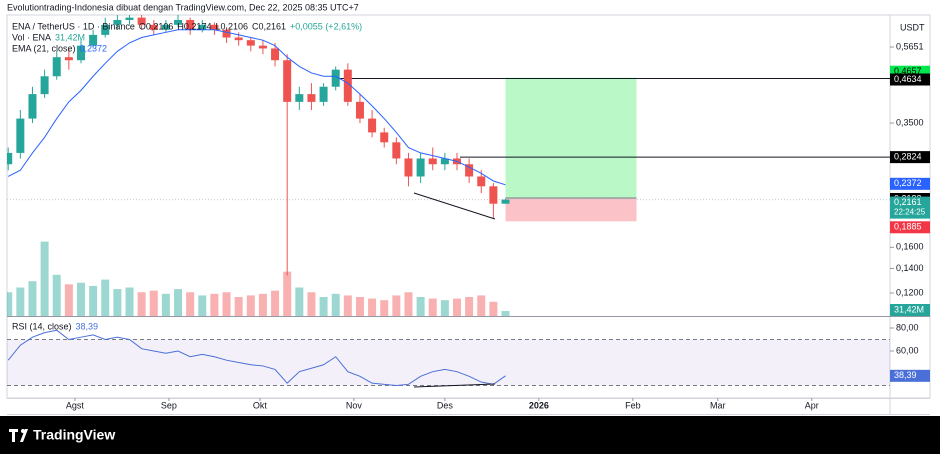 The image size is (940, 459). What do you see at coordinates (571, 209) in the screenshot?
I see `stop-zone` at bounding box center [571, 209].